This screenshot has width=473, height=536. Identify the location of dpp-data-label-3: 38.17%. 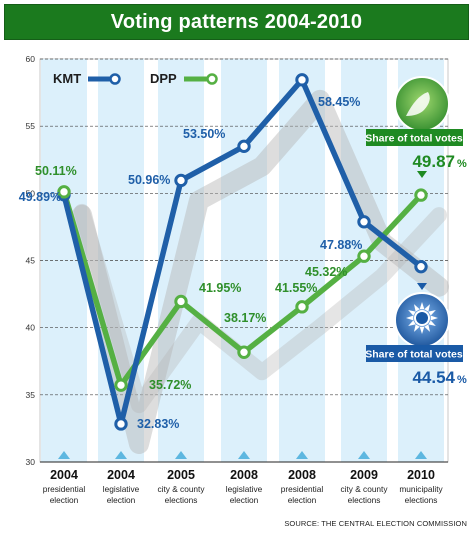
(245, 318).